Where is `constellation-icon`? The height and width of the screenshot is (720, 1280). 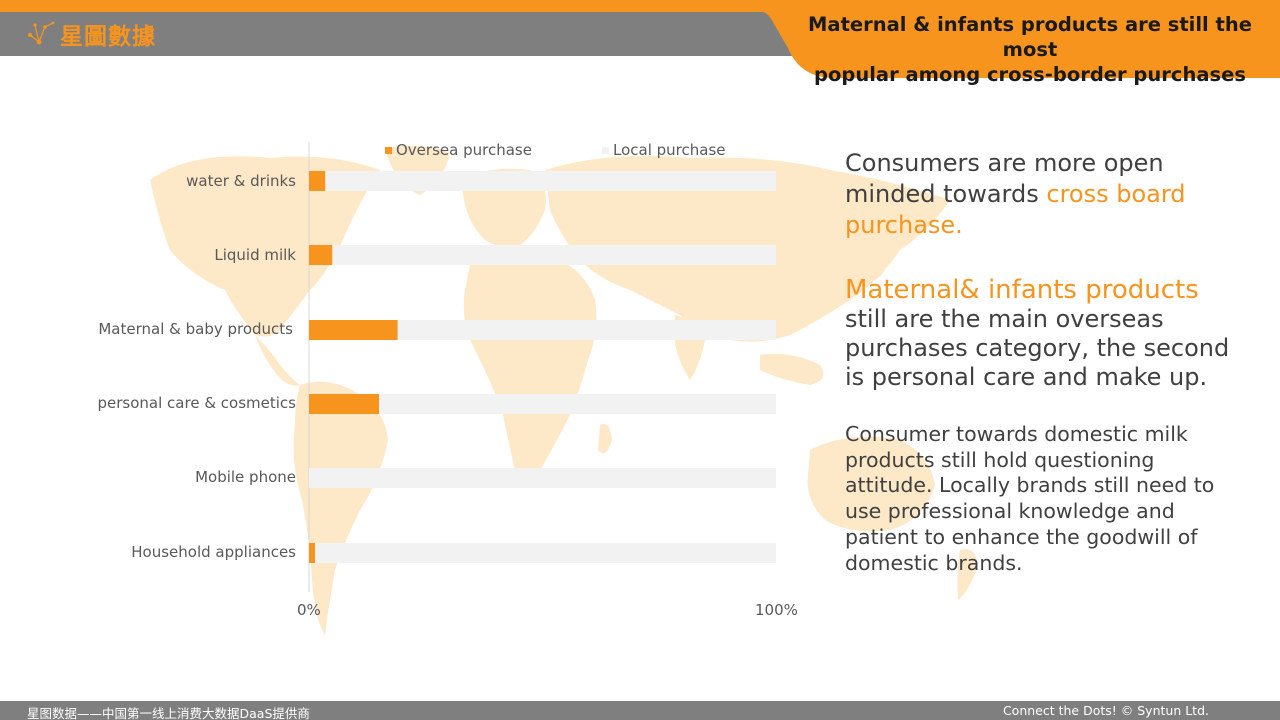
constellation-icon is located at coordinates (41, 33).